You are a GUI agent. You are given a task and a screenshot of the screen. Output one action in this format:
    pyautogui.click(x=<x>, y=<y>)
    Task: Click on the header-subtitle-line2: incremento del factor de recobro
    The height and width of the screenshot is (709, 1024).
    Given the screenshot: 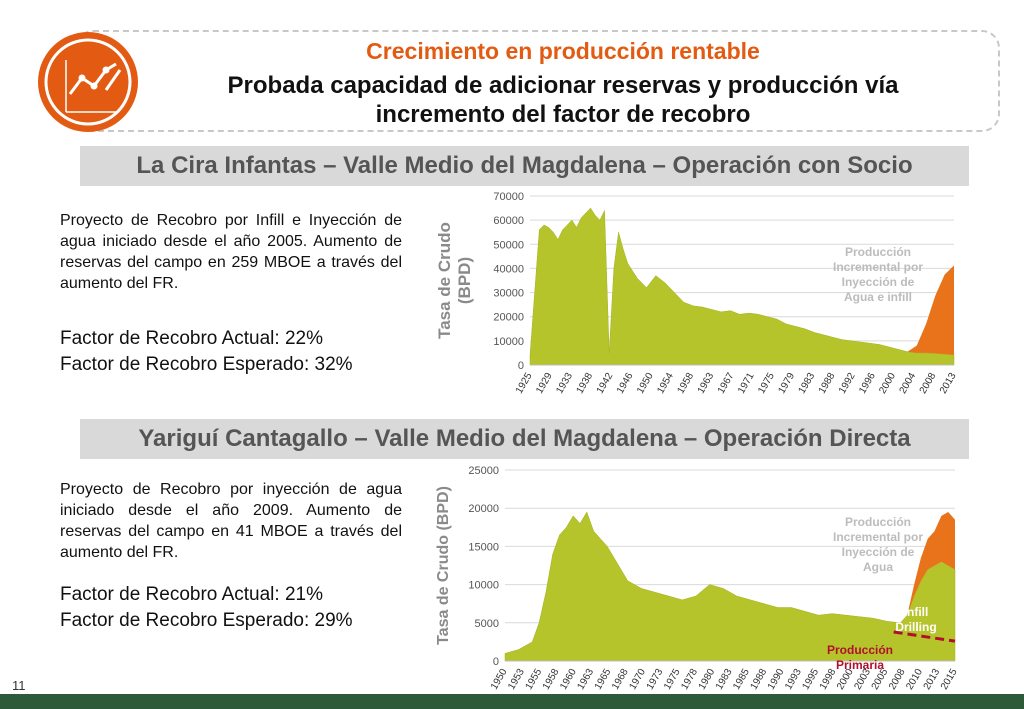 What is the action you would take?
    pyautogui.click(x=563, y=114)
    